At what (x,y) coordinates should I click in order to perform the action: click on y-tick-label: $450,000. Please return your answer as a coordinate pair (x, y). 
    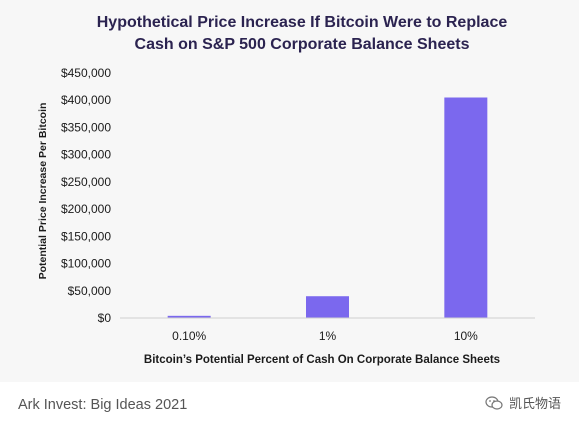
    Looking at the image, I should click on (86, 73).